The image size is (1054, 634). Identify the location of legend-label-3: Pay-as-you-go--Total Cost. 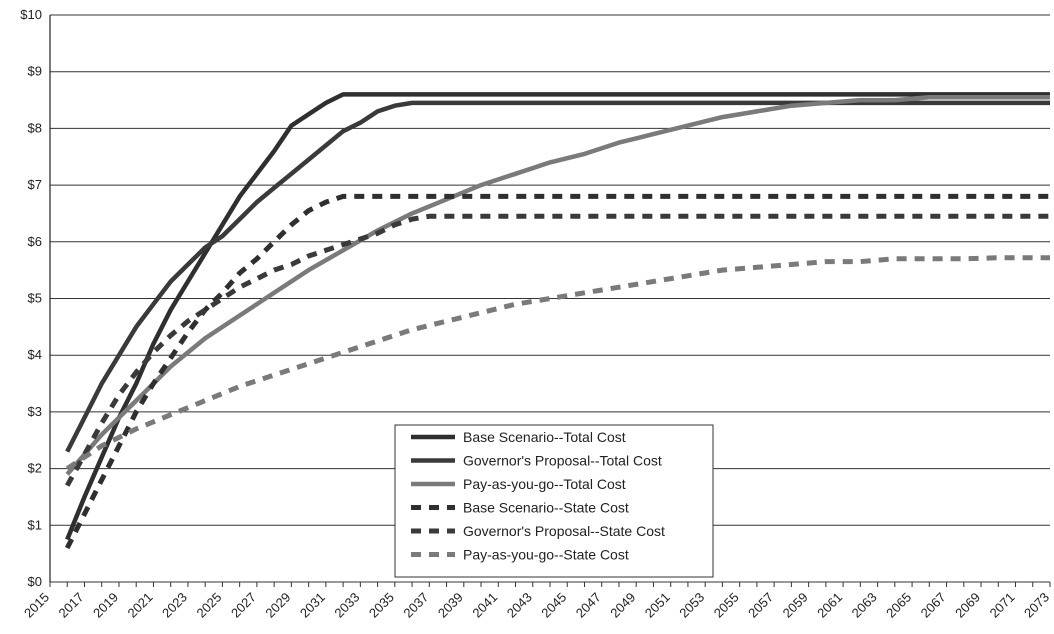
(544, 484).